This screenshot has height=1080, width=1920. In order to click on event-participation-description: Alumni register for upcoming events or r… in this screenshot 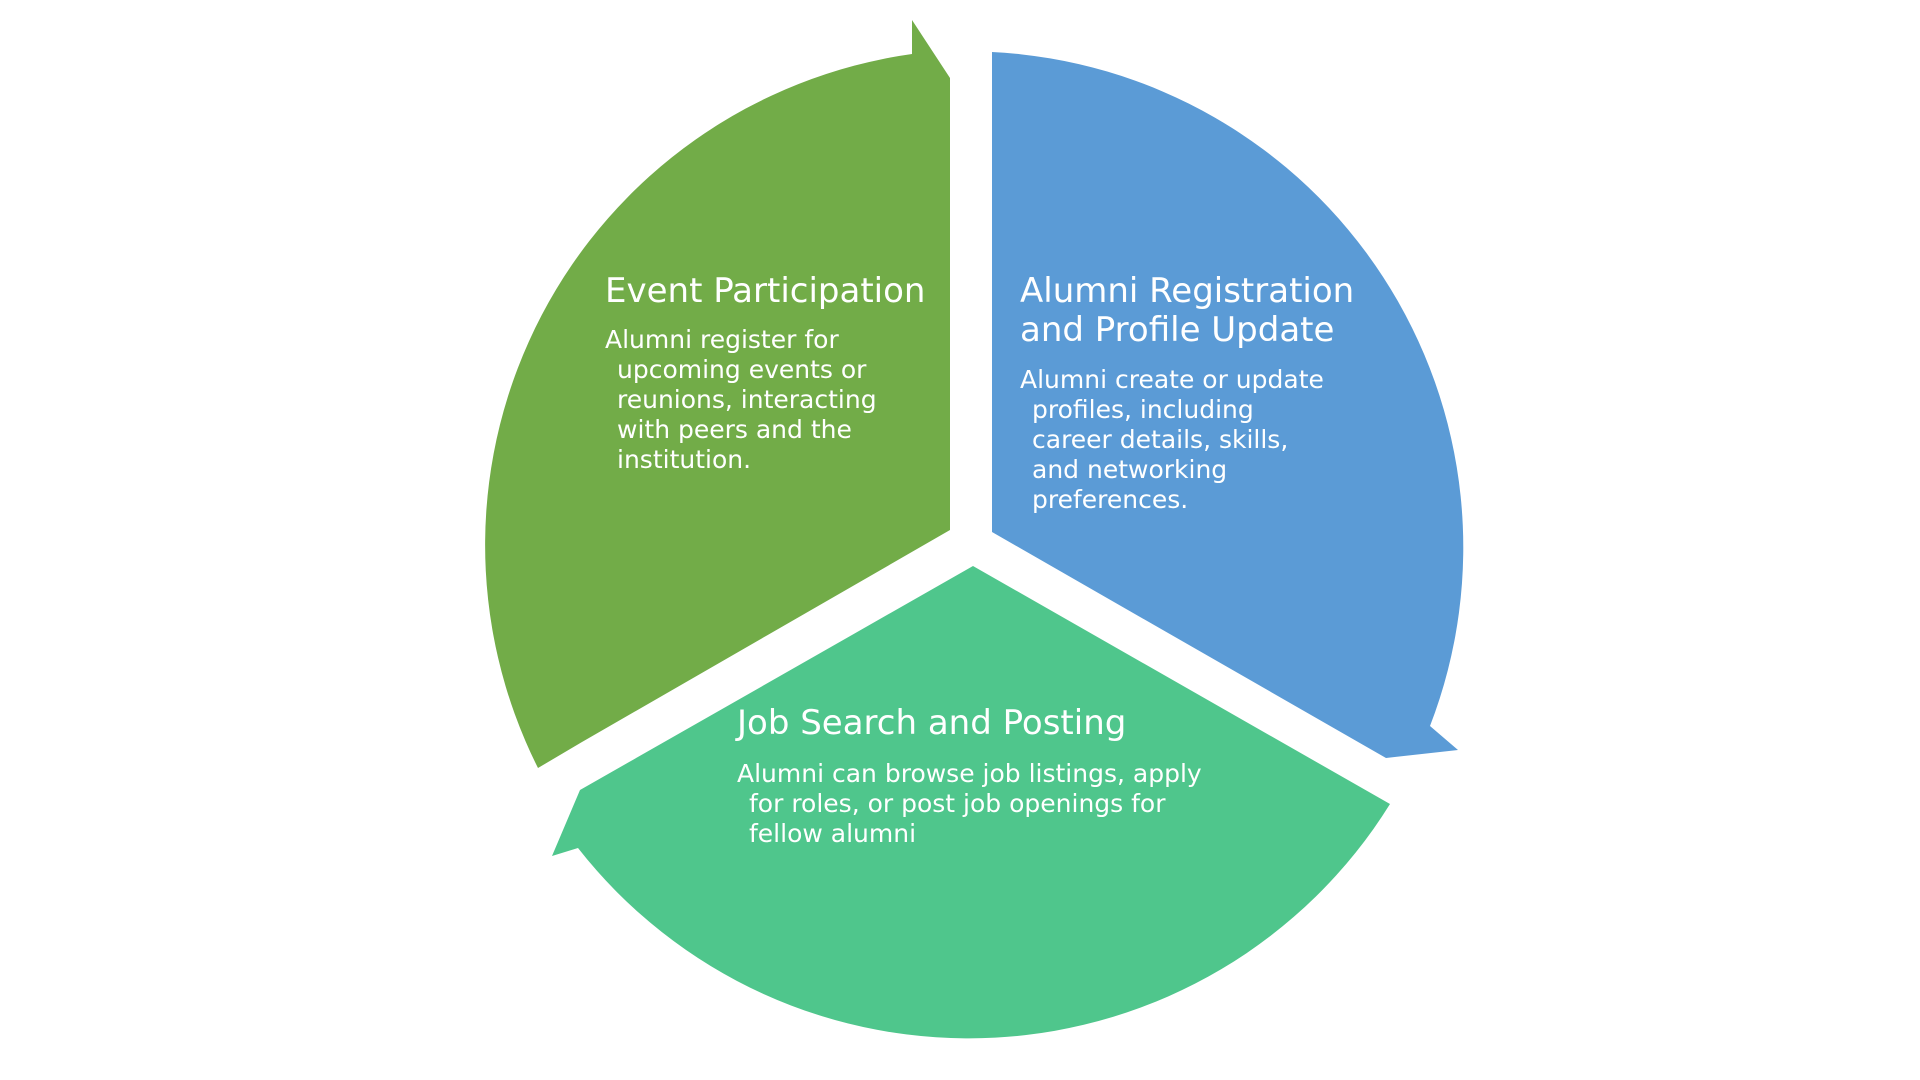, I will do `click(745, 399)`.